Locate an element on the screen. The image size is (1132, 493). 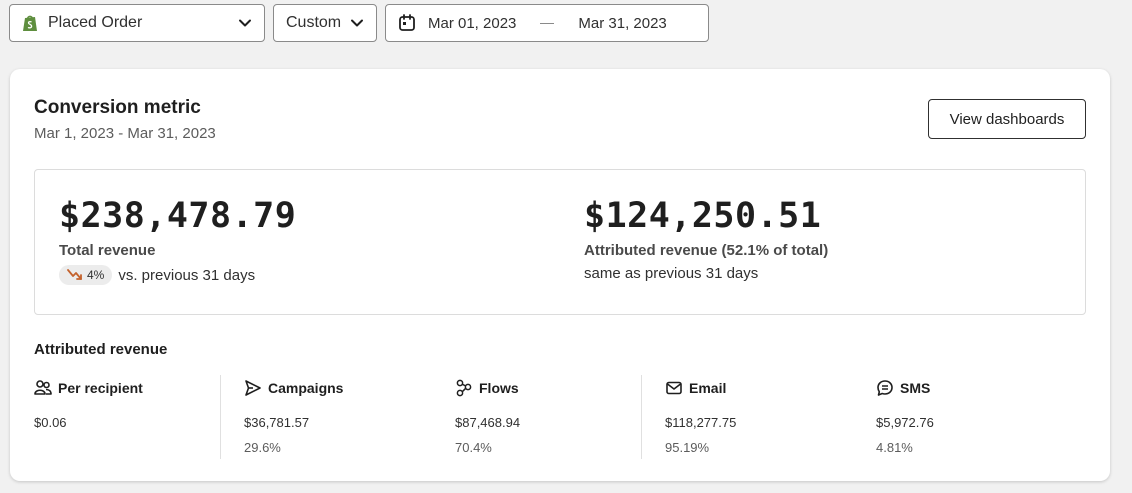
metric-value: $5,972.76 is located at coordinates (905, 422).